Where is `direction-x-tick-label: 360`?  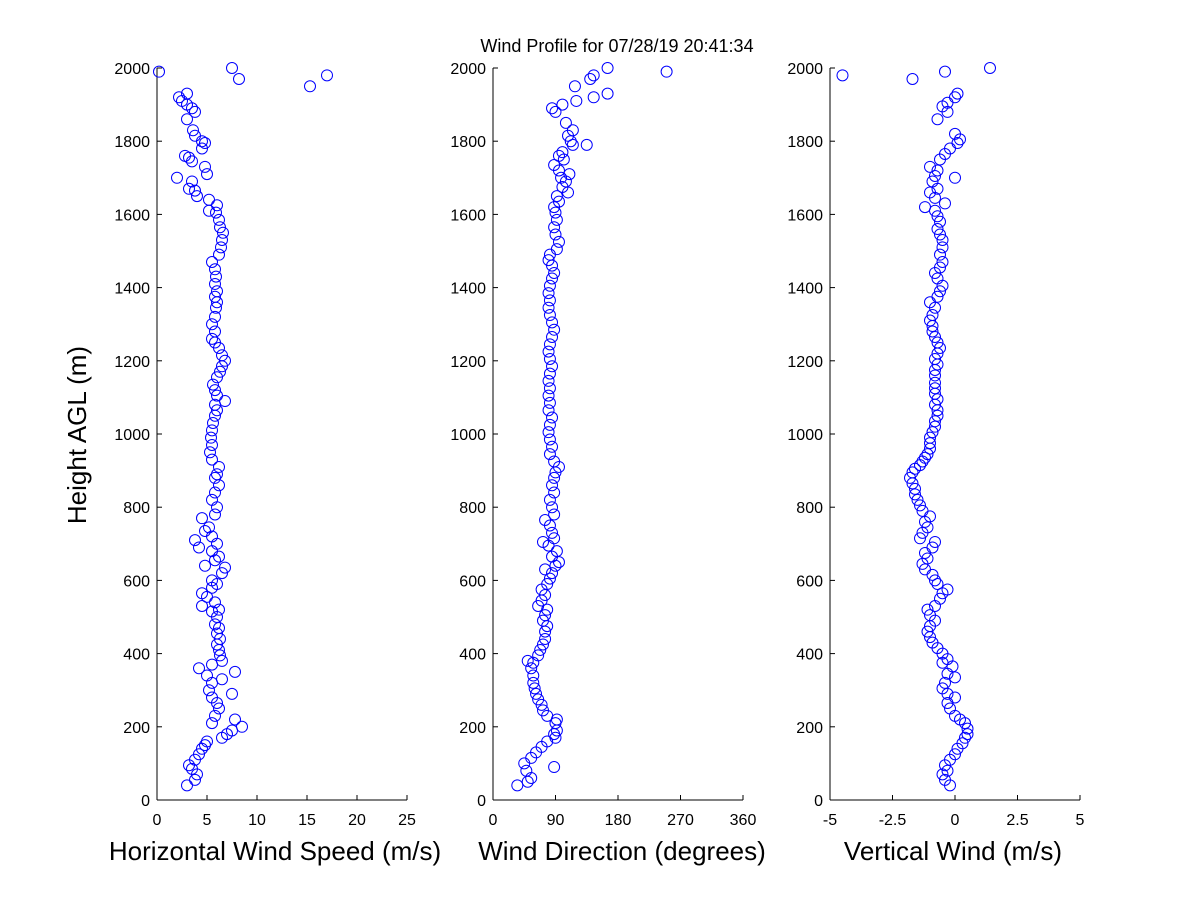
direction-x-tick-label: 360 is located at coordinates (743, 820).